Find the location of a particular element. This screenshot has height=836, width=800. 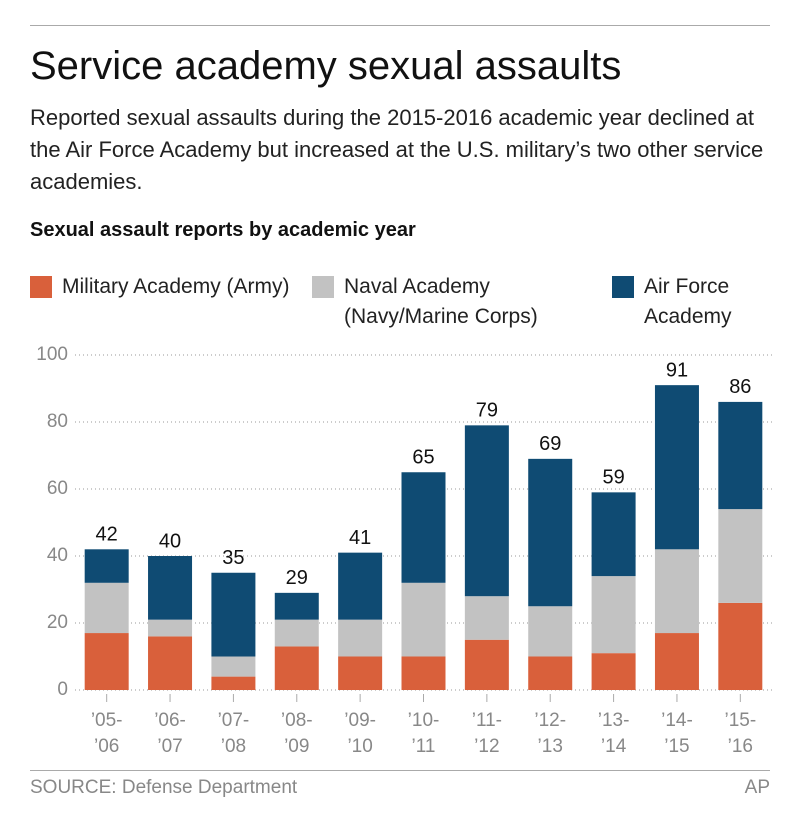

x-tick-label: ’15- is located at coordinates (740, 720).